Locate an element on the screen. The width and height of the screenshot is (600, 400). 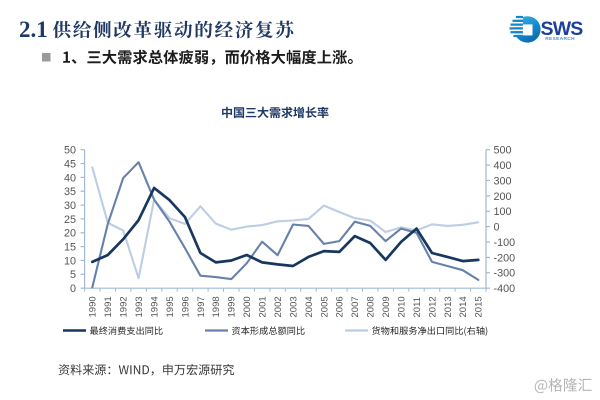
svg-text: 2005 is located at coordinates (324, 306).